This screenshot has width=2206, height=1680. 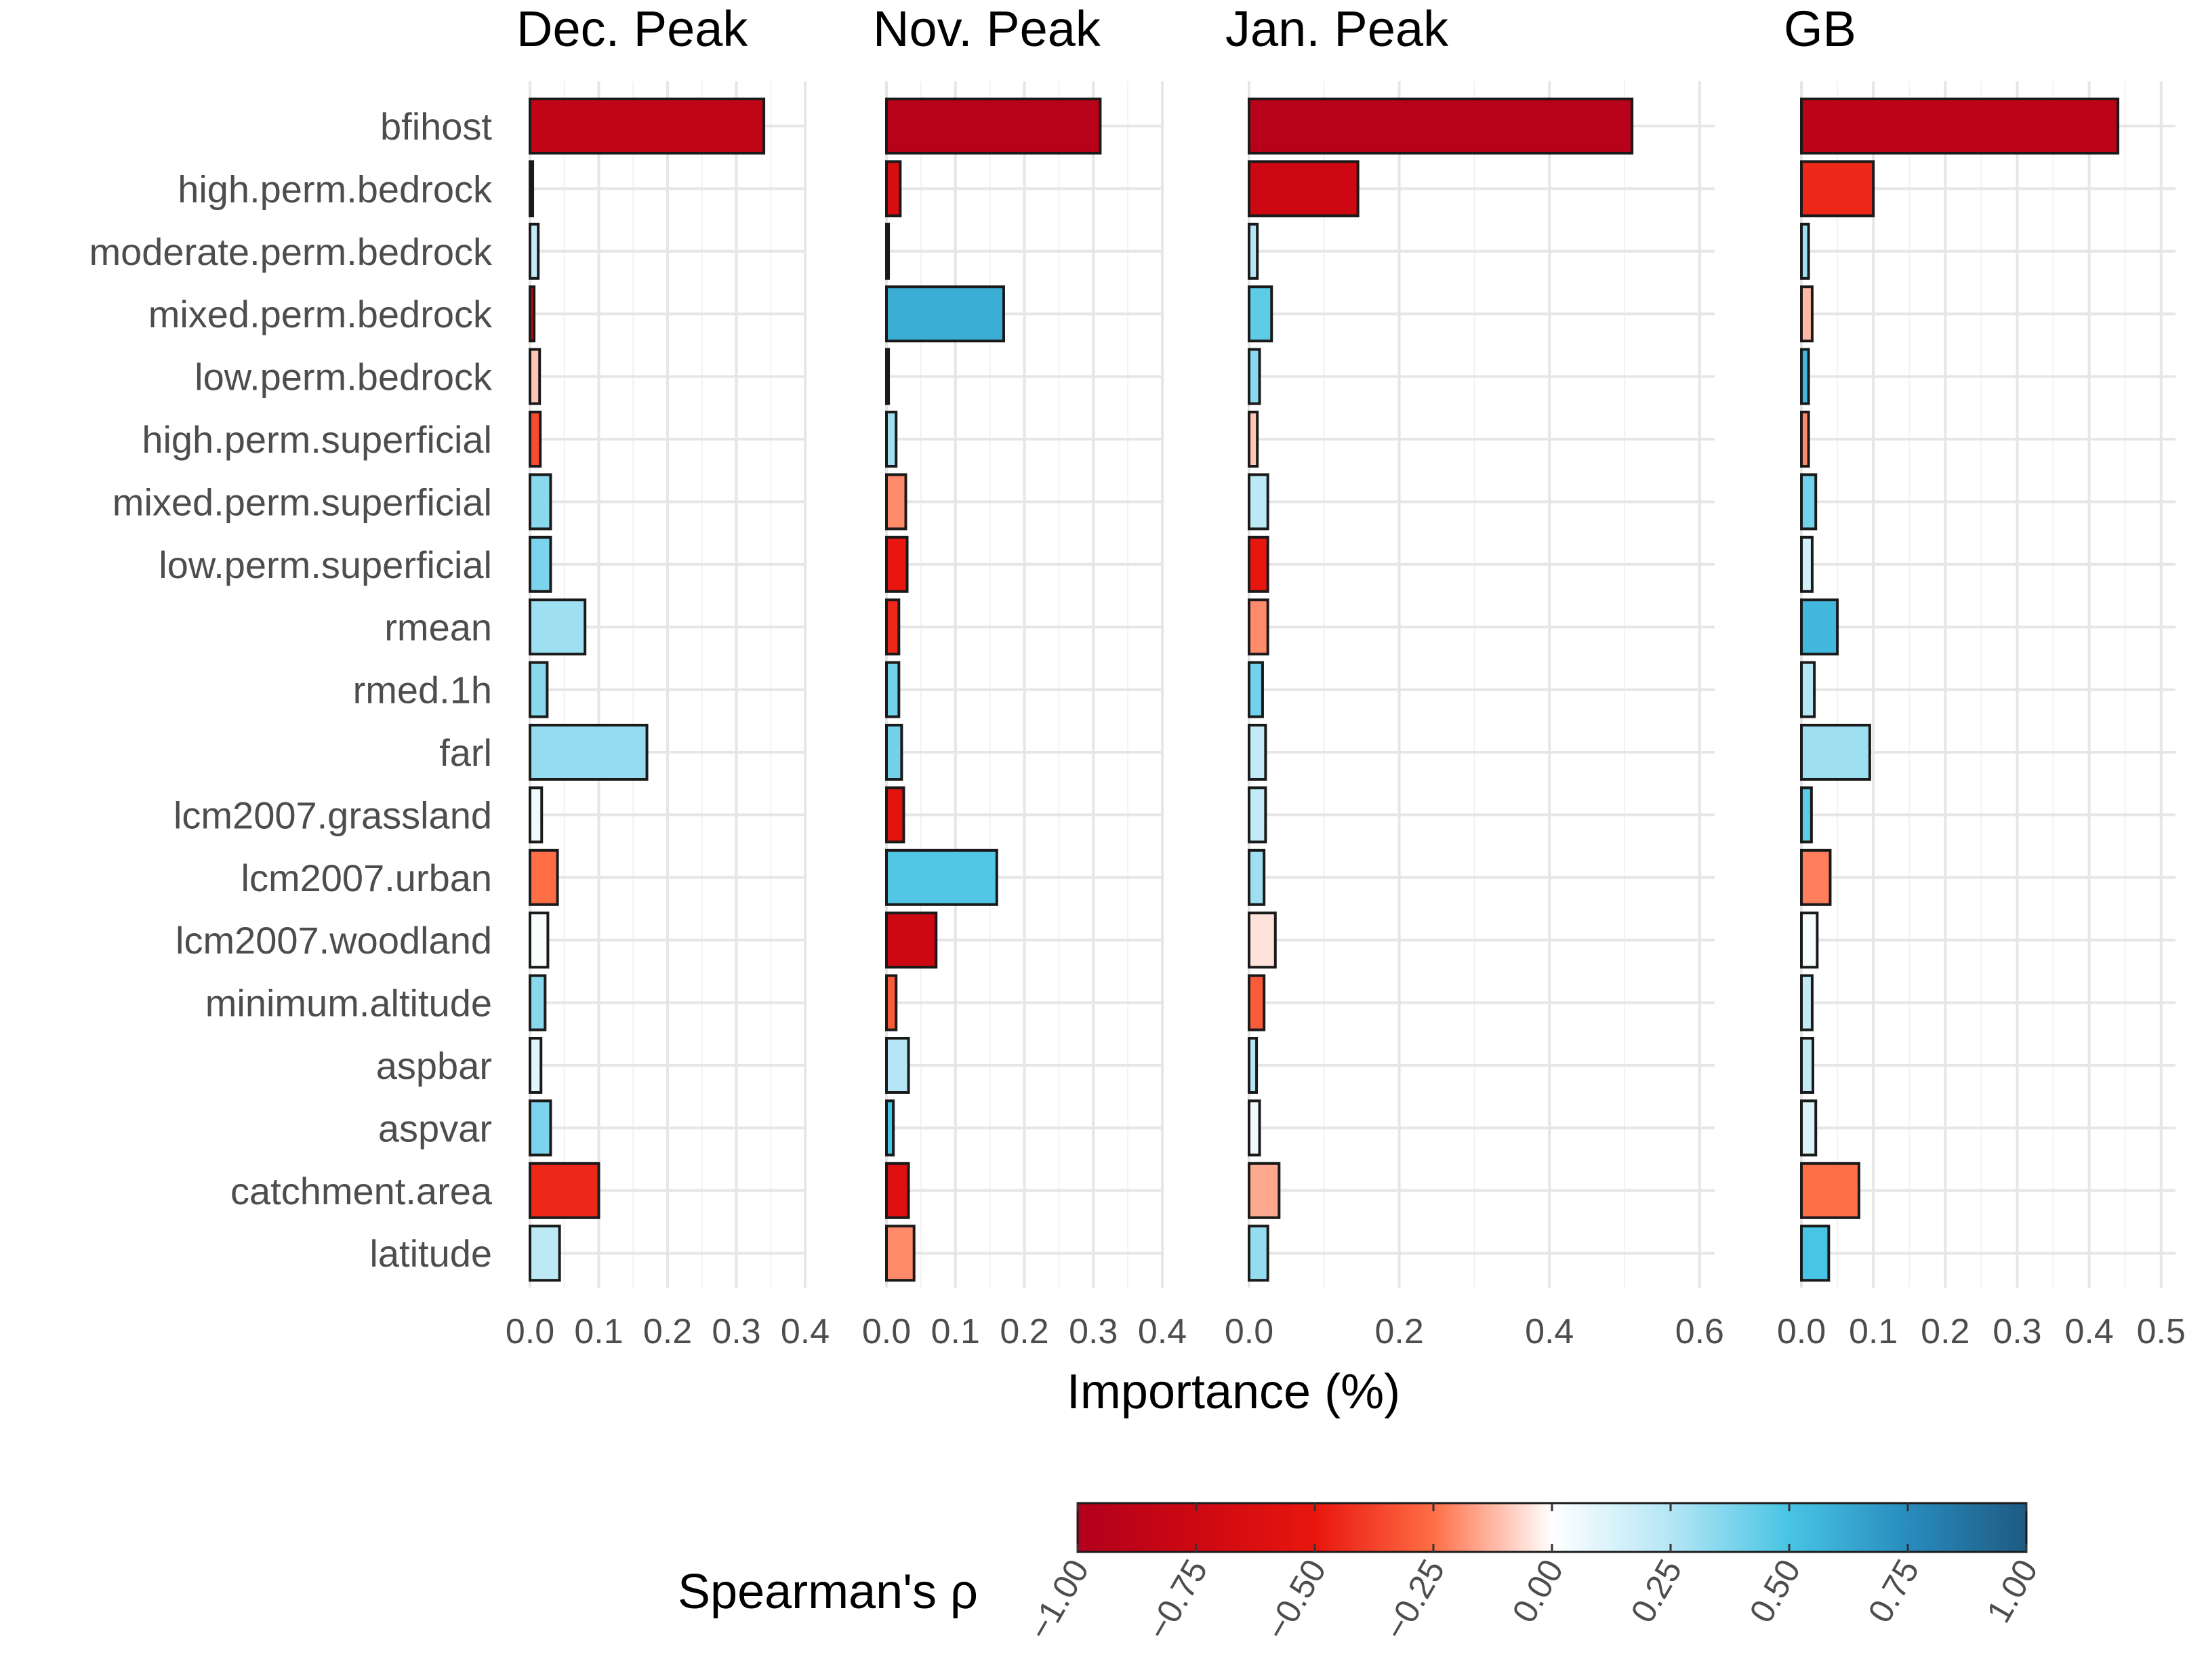 What do you see at coordinates (1258, 1254) in the screenshot?
I see `bar-jan-peak-latitude` at bounding box center [1258, 1254].